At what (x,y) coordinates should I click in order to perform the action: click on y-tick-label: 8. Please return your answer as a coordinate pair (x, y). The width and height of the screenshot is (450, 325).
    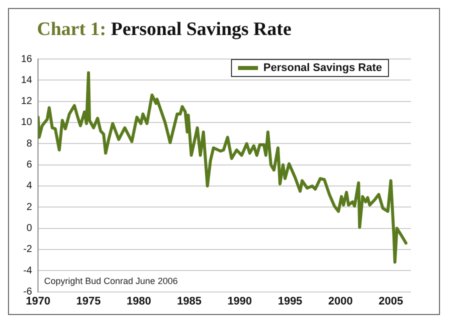
    Looking at the image, I should click on (29, 144).